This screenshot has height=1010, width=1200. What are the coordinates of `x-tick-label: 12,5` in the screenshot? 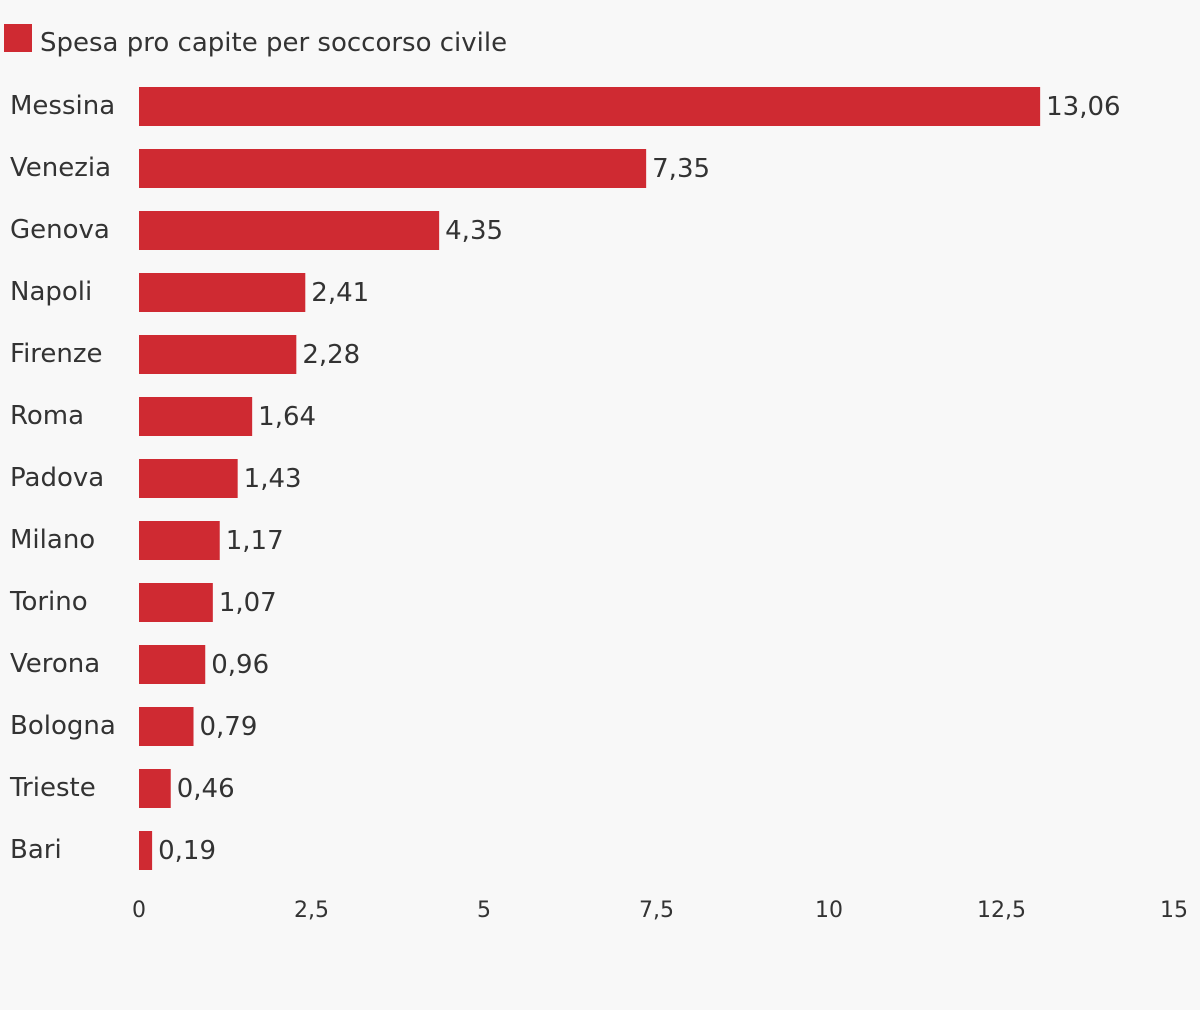 It's located at (1001, 910).